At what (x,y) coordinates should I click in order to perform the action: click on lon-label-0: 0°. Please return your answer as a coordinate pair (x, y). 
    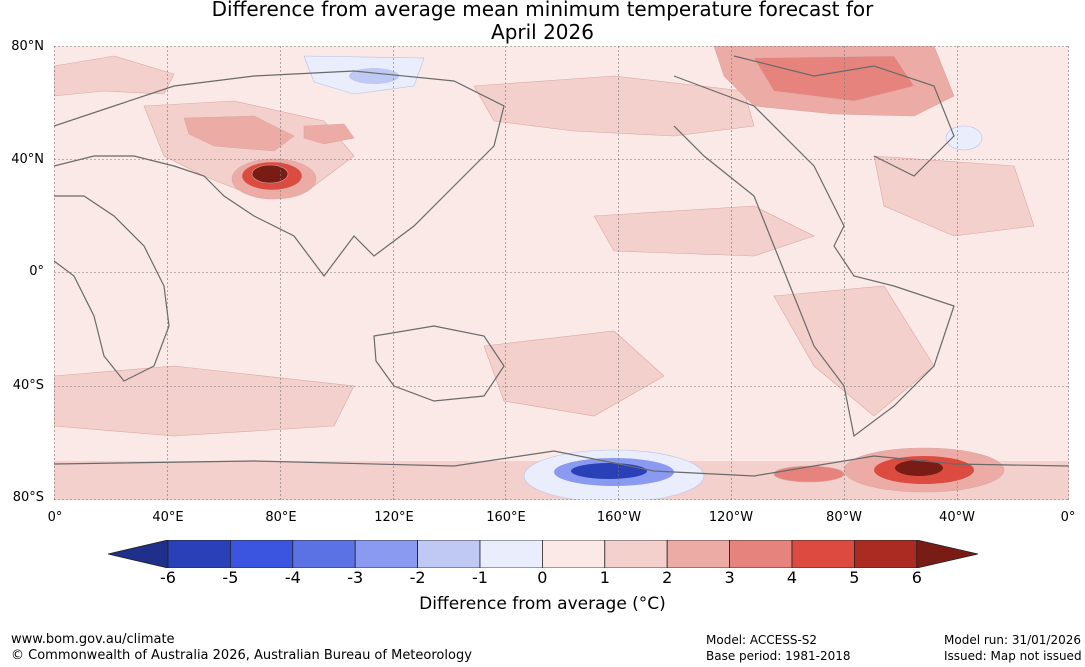
    Looking at the image, I should click on (55, 517).